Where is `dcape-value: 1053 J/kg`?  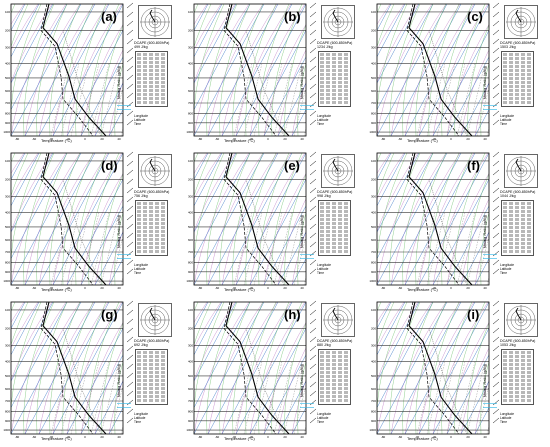
dcape-value: 1053 J/kg is located at coordinates (508, 345).